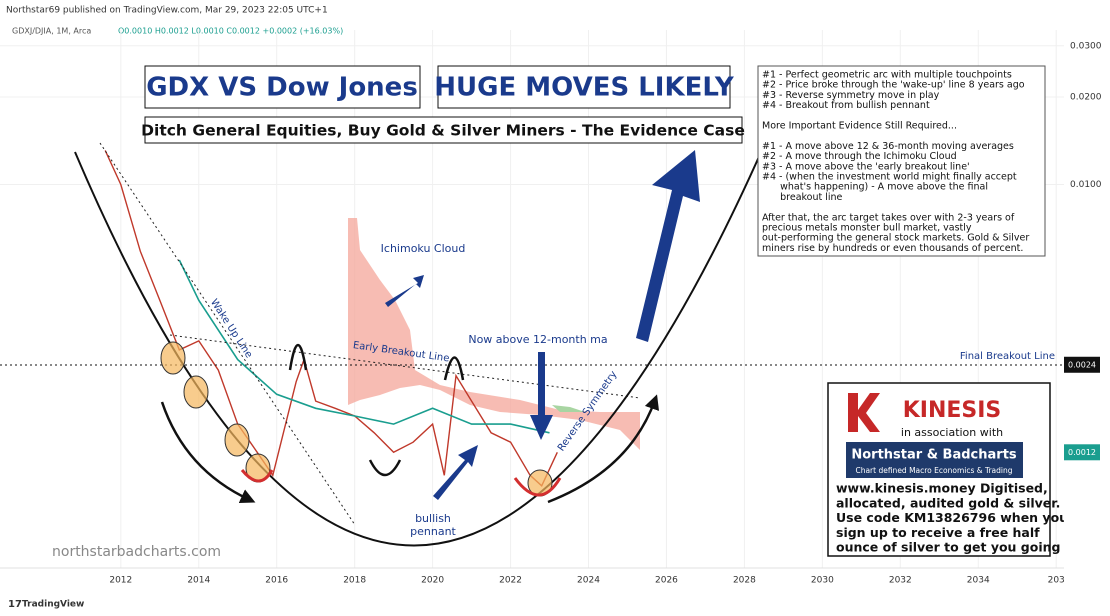 The width and height of the screenshot is (1110, 616). What do you see at coordinates (846, 105) in the screenshot?
I see `note-line: #4 - Breakout from bullish pennant` at bounding box center [846, 105].